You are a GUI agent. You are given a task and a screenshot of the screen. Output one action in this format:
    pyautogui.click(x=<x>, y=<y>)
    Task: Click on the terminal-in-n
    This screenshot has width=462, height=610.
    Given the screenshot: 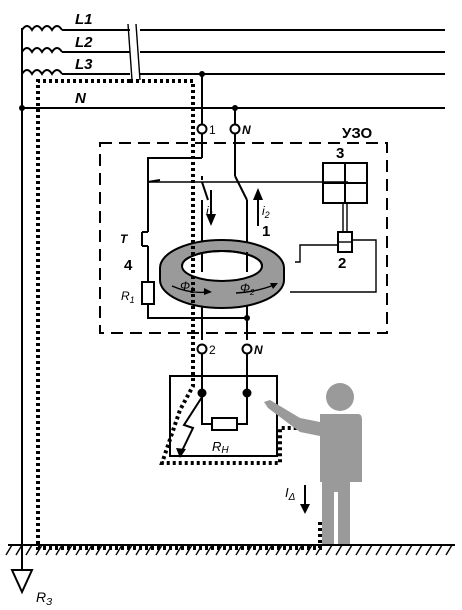 What is the action you would take?
    pyautogui.click(x=235, y=129)
    